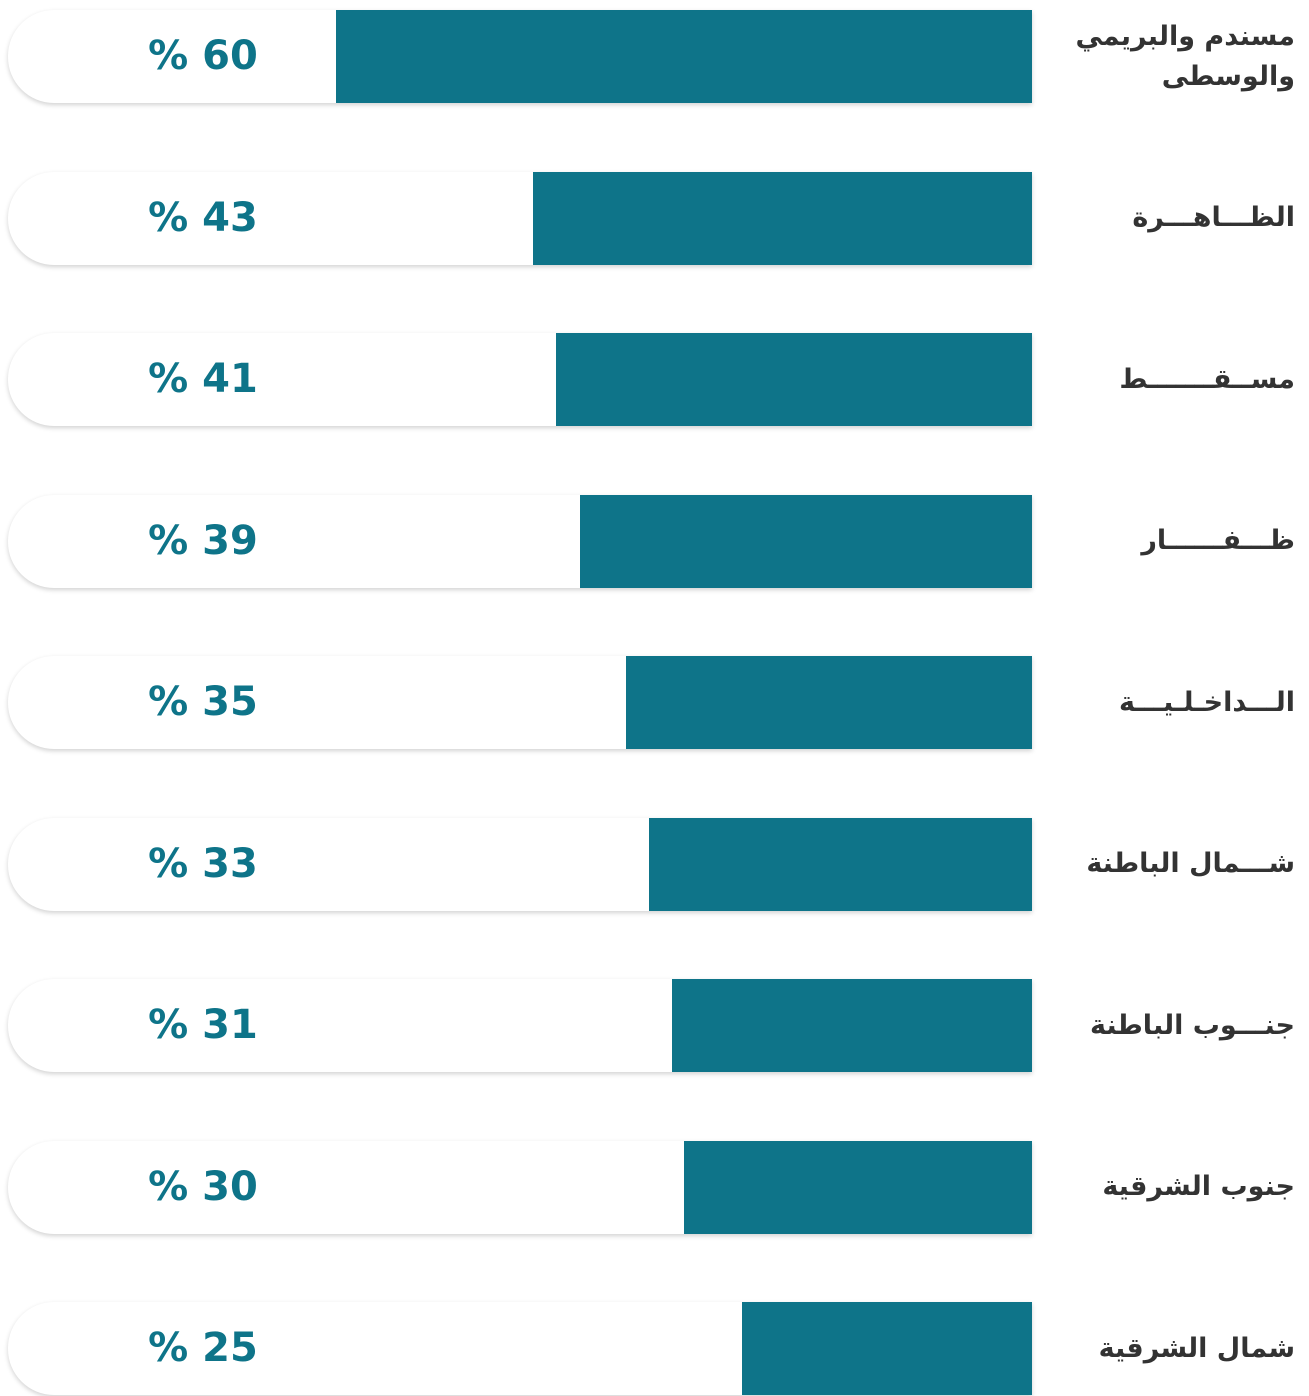 This screenshot has height=1396, width=1309. Describe the element at coordinates (520, 1348) in the screenshot. I see `bar-row: % 25` at that location.